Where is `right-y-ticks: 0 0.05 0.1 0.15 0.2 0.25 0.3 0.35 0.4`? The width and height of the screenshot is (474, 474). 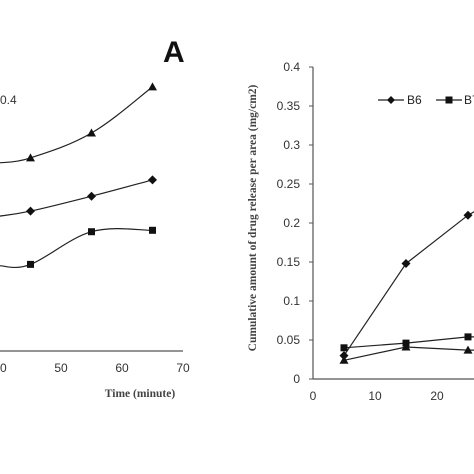 right-y-ticks: 0 0.05 0.1 0.15 0.2 0.25 0.3 0.35 0.4 is located at coordinates (295, 223).